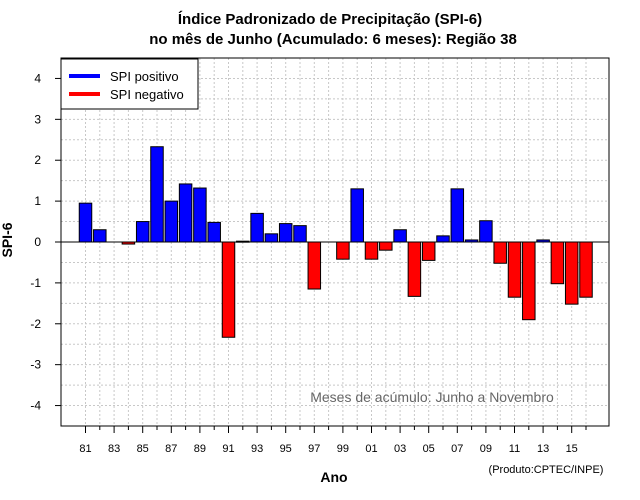 The height and width of the screenshot is (500, 640). Describe the element at coordinates (314, 449) in the screenshot. I see `x-tick-label: 97` at that location.